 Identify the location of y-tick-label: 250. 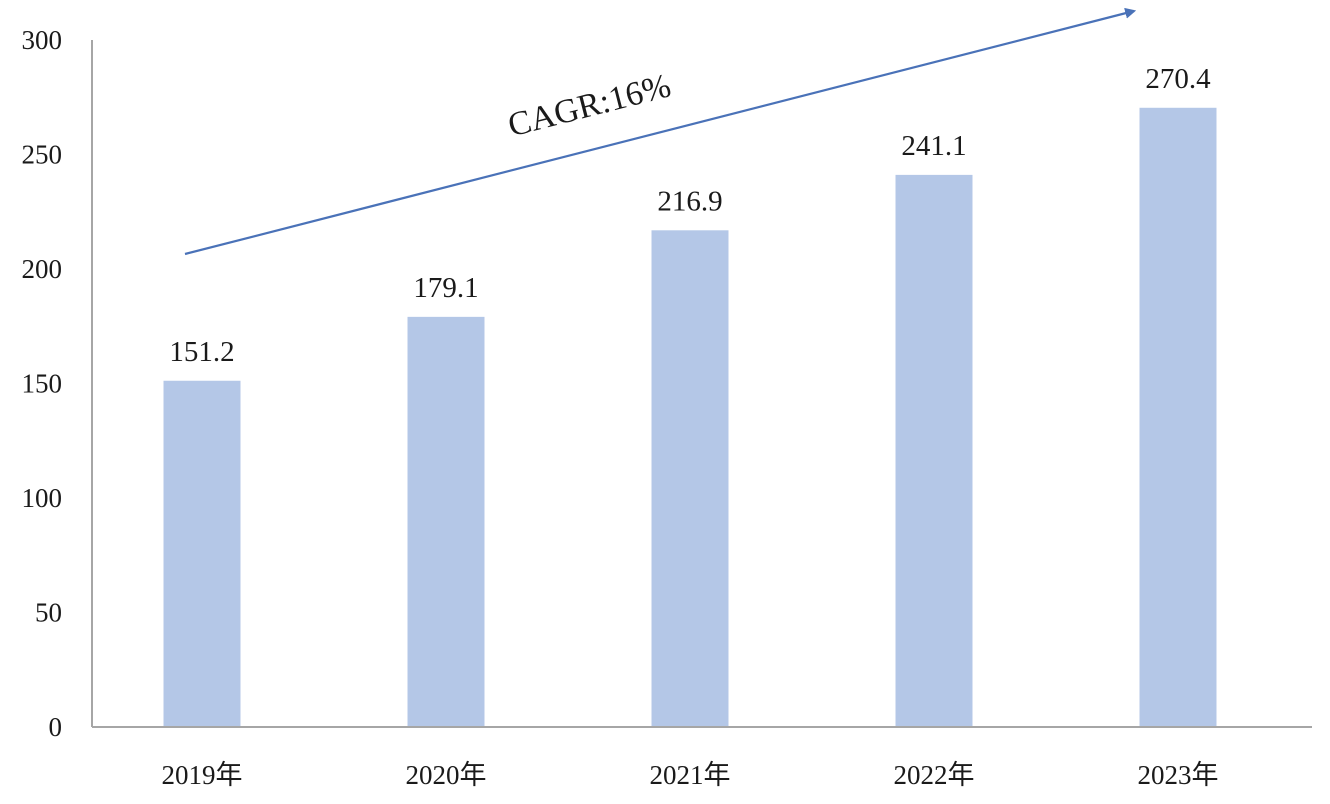
(42, 155).